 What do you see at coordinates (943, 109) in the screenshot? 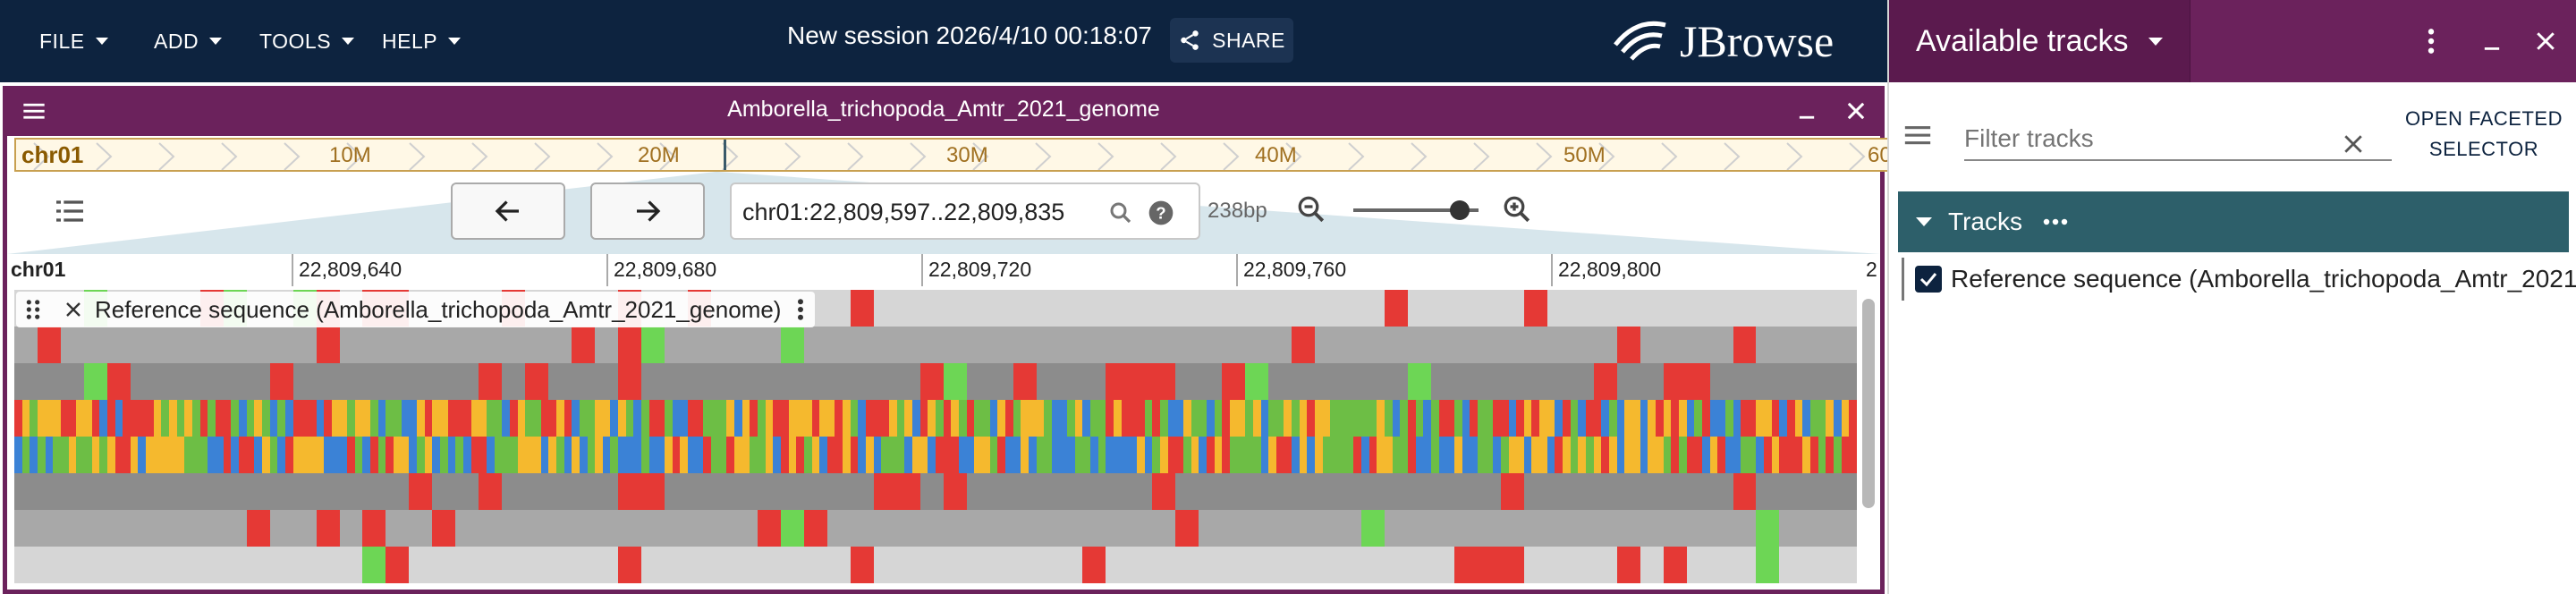
I see `view-title: Amborella_trichopoda_Amtr_2021_genome` at bounding box center [943, 109].